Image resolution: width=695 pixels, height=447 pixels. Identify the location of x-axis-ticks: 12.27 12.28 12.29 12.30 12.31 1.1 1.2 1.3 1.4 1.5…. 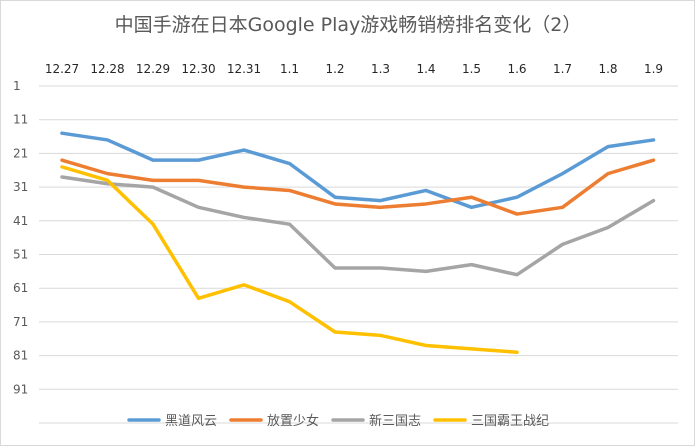
(354, 69).